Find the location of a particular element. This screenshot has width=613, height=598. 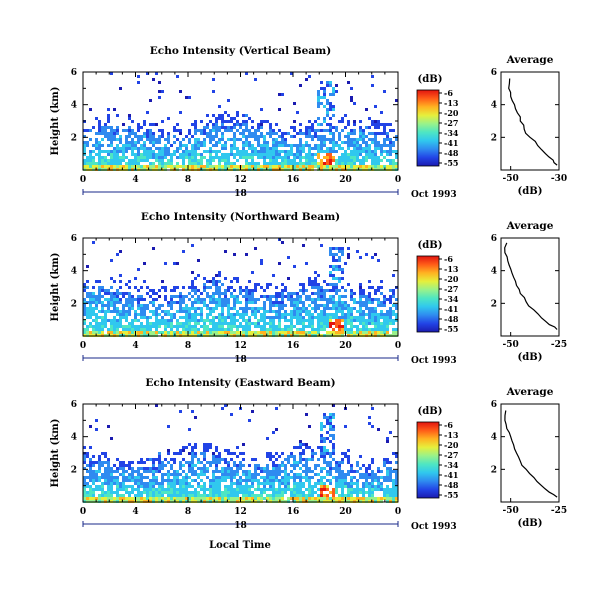

avg-y-tick-label: 6 is located at coordinates (494, 73).